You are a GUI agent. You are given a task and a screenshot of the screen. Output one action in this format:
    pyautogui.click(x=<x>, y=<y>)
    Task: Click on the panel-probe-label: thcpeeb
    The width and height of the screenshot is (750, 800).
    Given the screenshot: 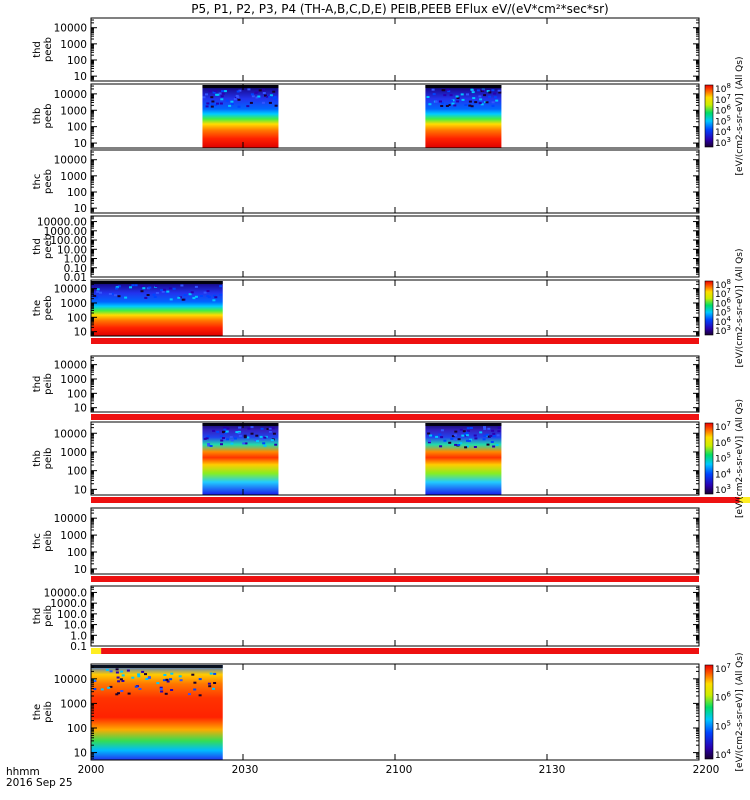 What is the action you would take?
    pyautogui.click(x=43, y=181)
    